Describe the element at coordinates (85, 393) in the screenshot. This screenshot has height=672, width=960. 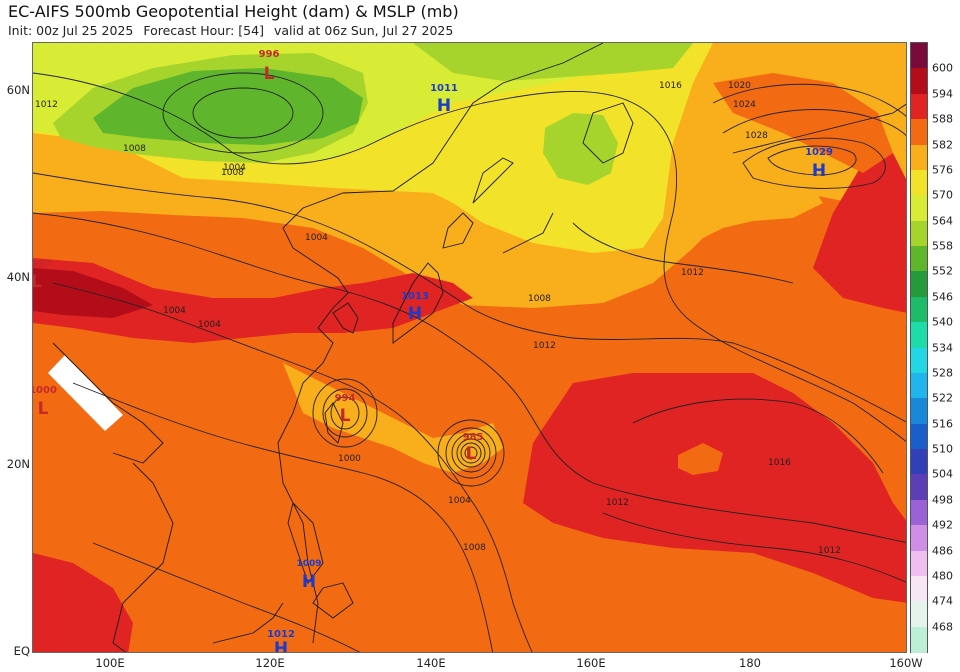
I see `missing-data-patch` at that location.